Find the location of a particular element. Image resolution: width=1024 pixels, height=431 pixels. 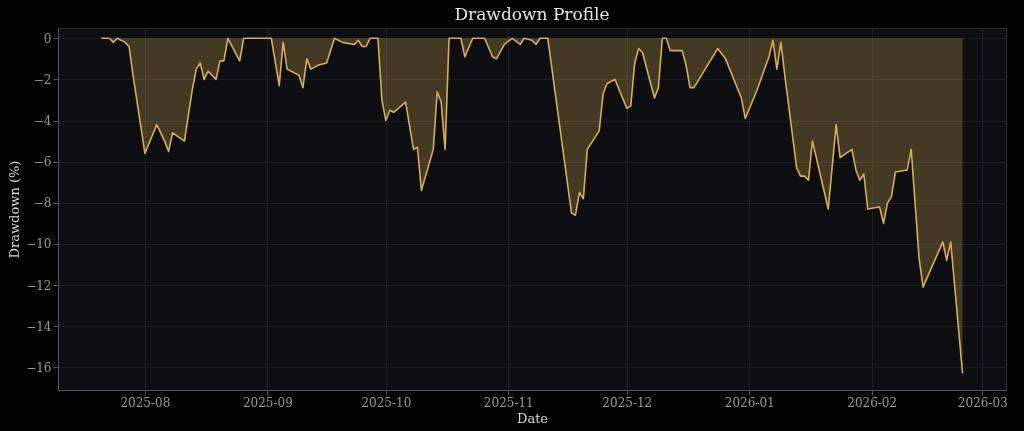

x-tick-label: 2025-10 is located at coordinates (386, 402).